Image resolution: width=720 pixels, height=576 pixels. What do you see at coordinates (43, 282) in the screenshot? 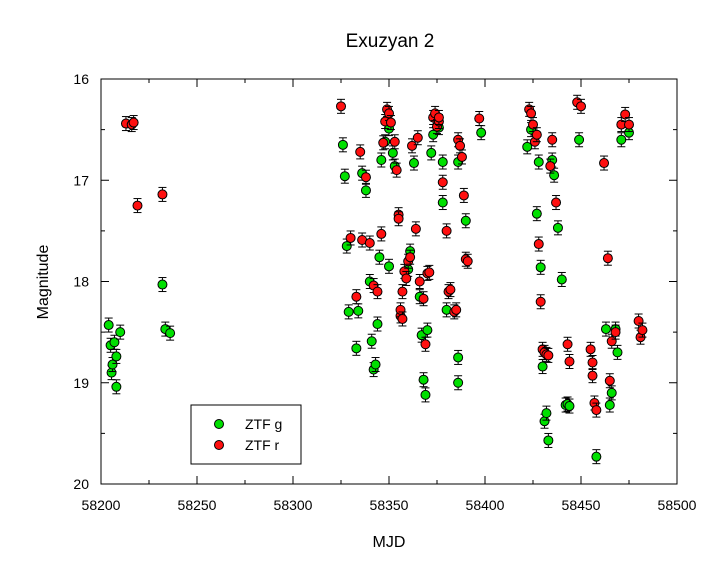
I see `y-axis-label: Magnitude` at bounding box center [43, 282].